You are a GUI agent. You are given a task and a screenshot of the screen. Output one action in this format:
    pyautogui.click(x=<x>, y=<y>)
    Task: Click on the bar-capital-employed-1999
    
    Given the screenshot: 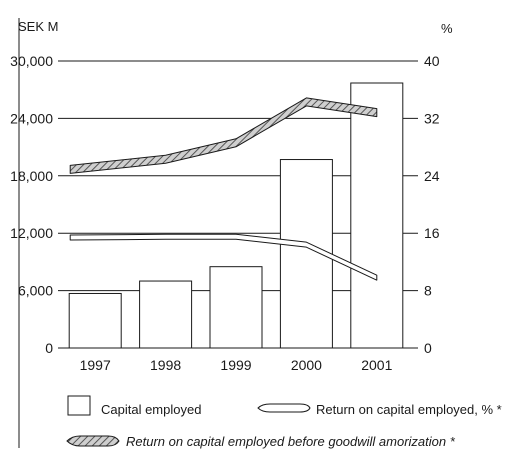 What is the action you would take?
    pyautogui.click(x=236, y=307)
    